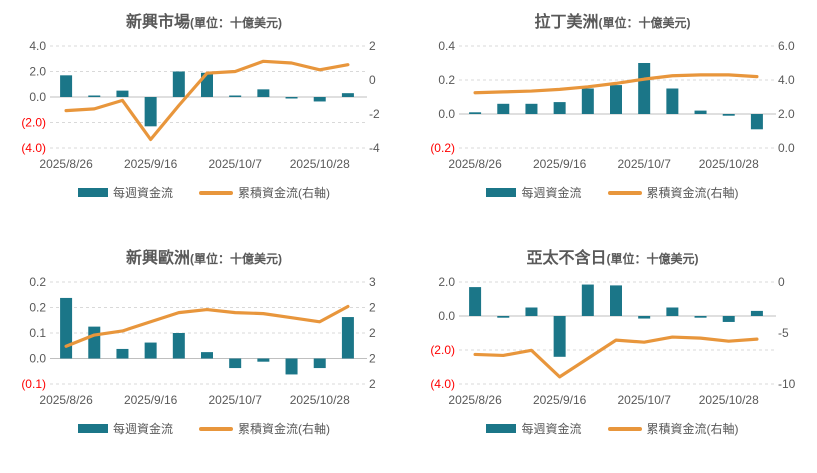 The image size is (817, 473). What do you see at coordinates (783, 333) in the screenshot?
I see `svg-text: -5` at bounding box center [783, 333].